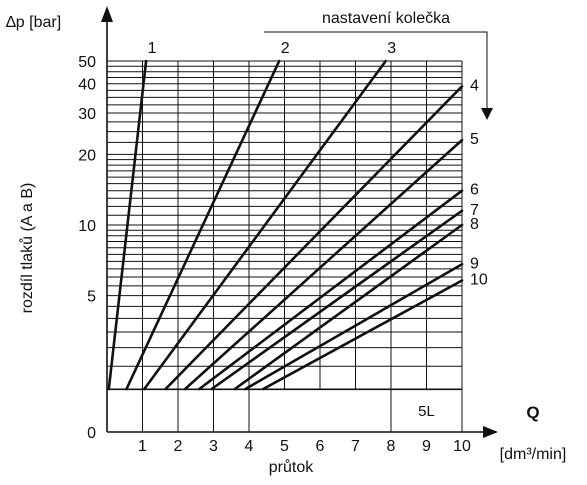 Image resolution: width=587 pixels, height=485 pixels. Describe the element at coordinates (142, 446) in the screenshot. I see `x-tick-label: 1` at that location.